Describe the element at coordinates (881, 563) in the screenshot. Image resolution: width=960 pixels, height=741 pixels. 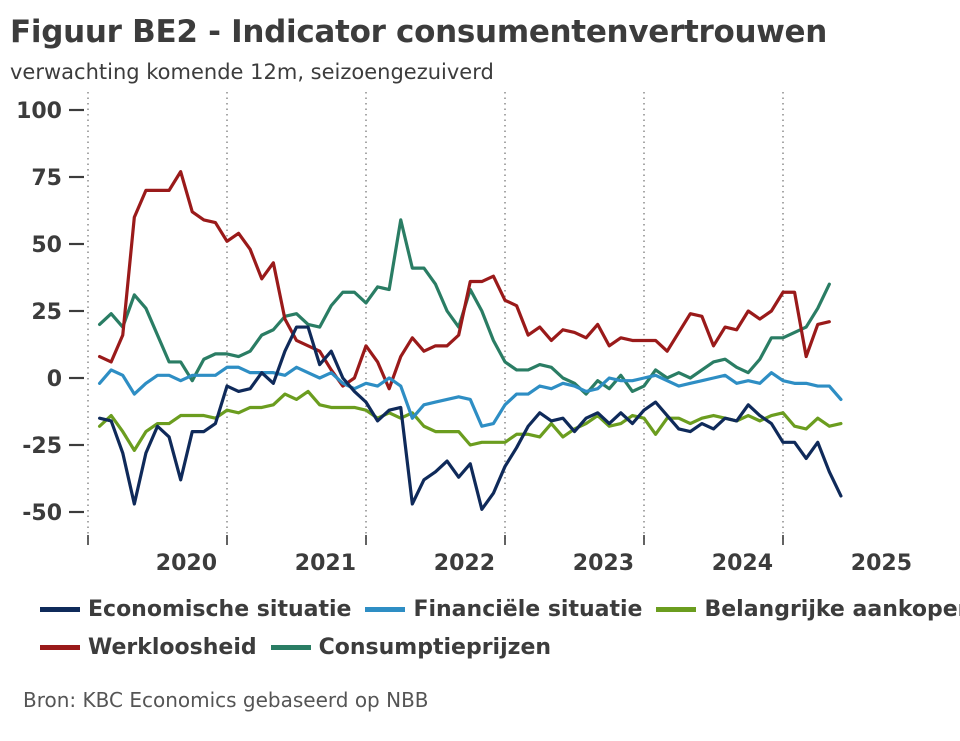
I see `x-tick-label: 2025` at that location.